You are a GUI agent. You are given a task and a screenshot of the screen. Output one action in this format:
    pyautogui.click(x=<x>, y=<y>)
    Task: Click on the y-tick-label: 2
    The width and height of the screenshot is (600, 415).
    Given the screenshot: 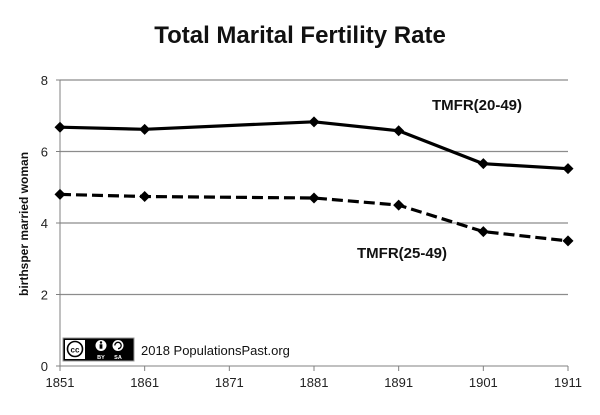 What is the action you would take?
    pyautogui.click(x=44, y=295)
    